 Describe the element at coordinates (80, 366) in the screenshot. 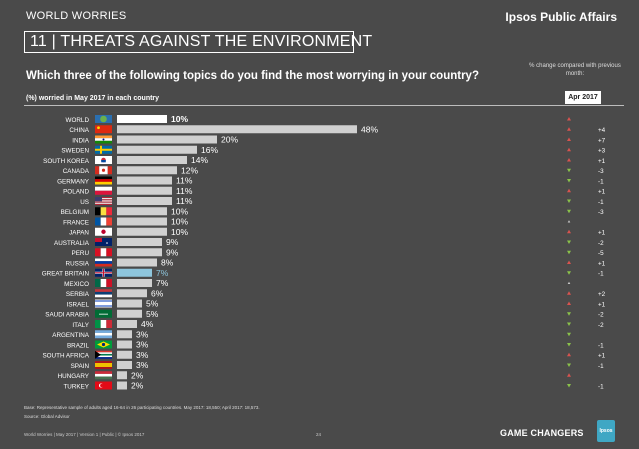

I see `category-label: SPAIN` at that location.